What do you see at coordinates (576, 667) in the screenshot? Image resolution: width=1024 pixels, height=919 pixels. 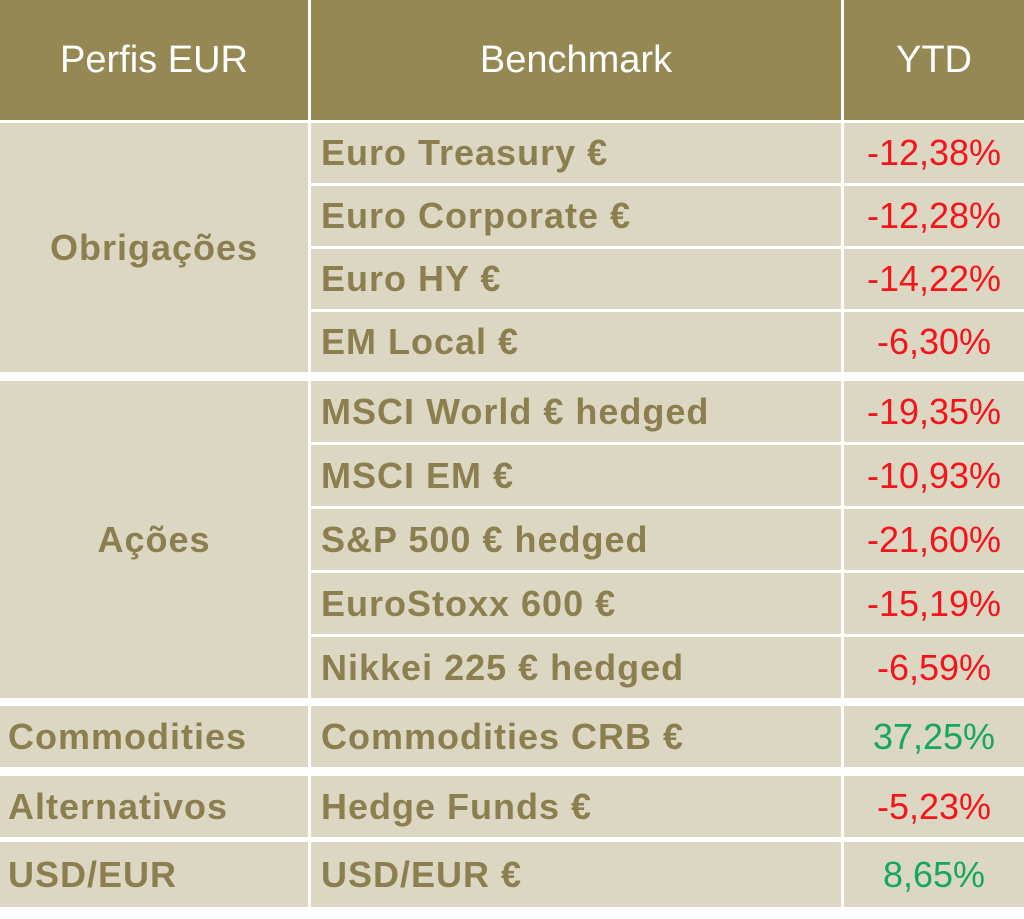 I see `benchmark-cell: Nikkei 225 € hedged` at bounding box center [576, 667].